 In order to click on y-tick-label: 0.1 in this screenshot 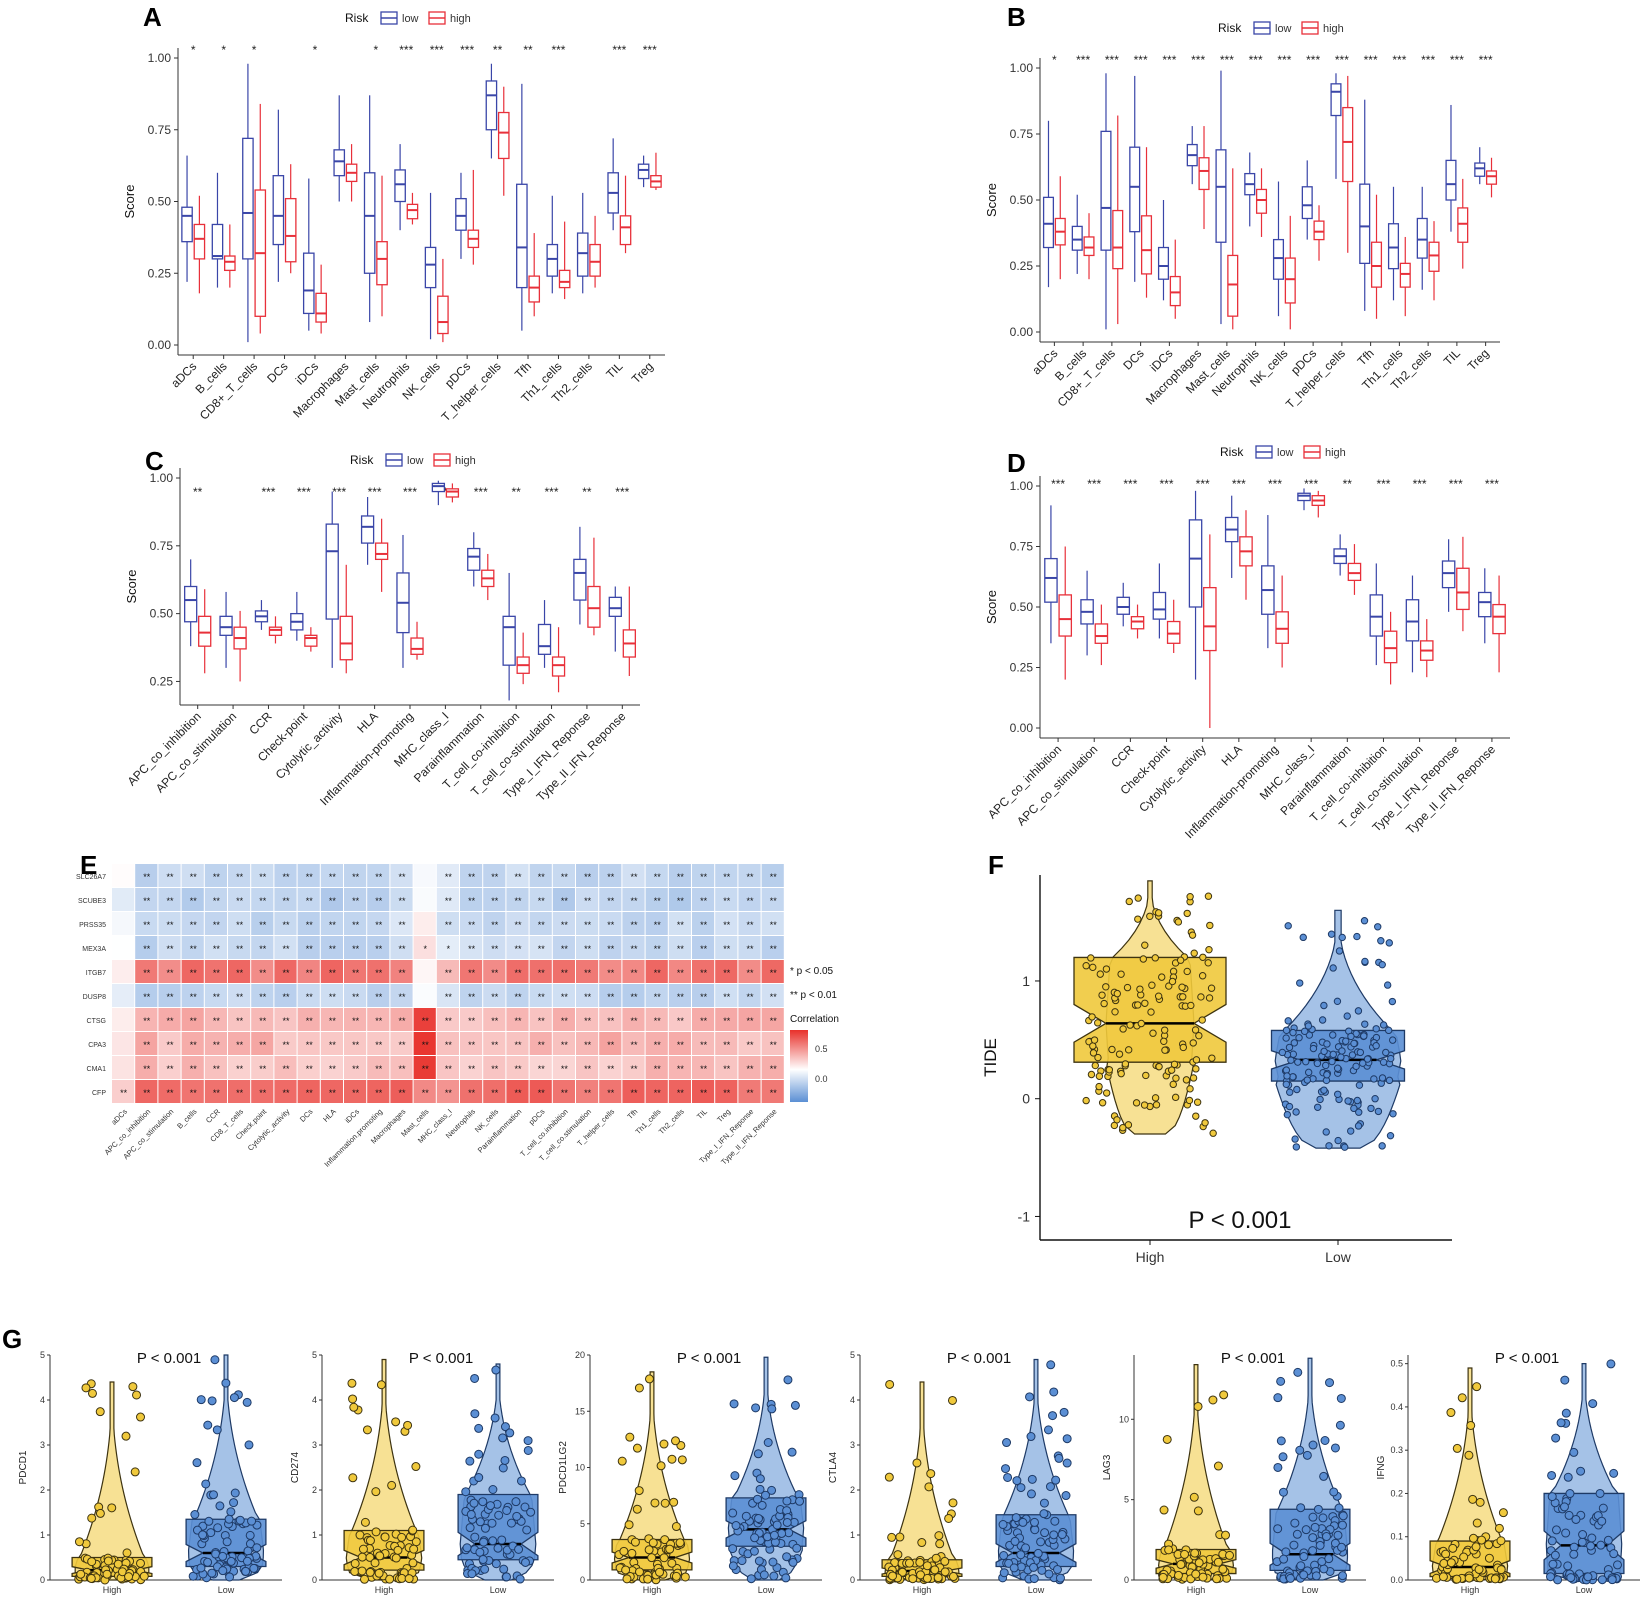, I will do `click(1396, 1537)`.